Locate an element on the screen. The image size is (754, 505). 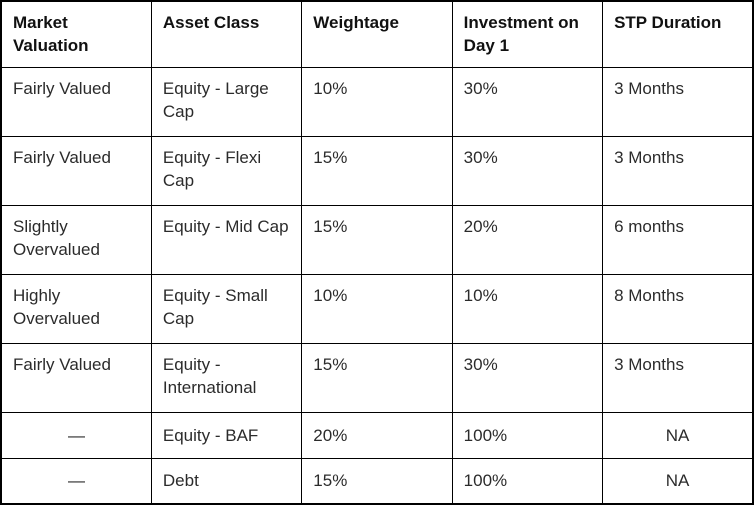
column-header-stp-duration: STP Duration is located at coordinates (678, 34).